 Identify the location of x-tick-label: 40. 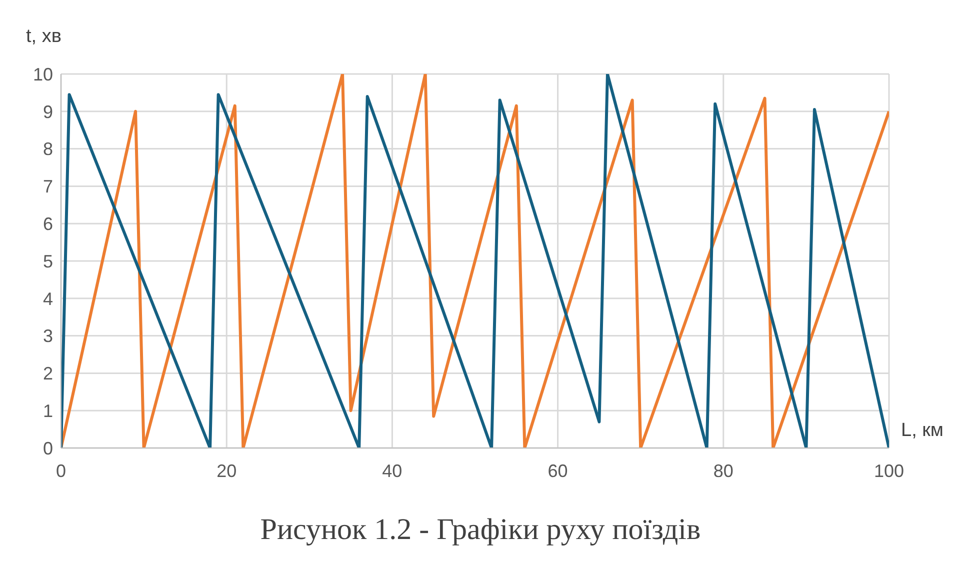
(392, 470).